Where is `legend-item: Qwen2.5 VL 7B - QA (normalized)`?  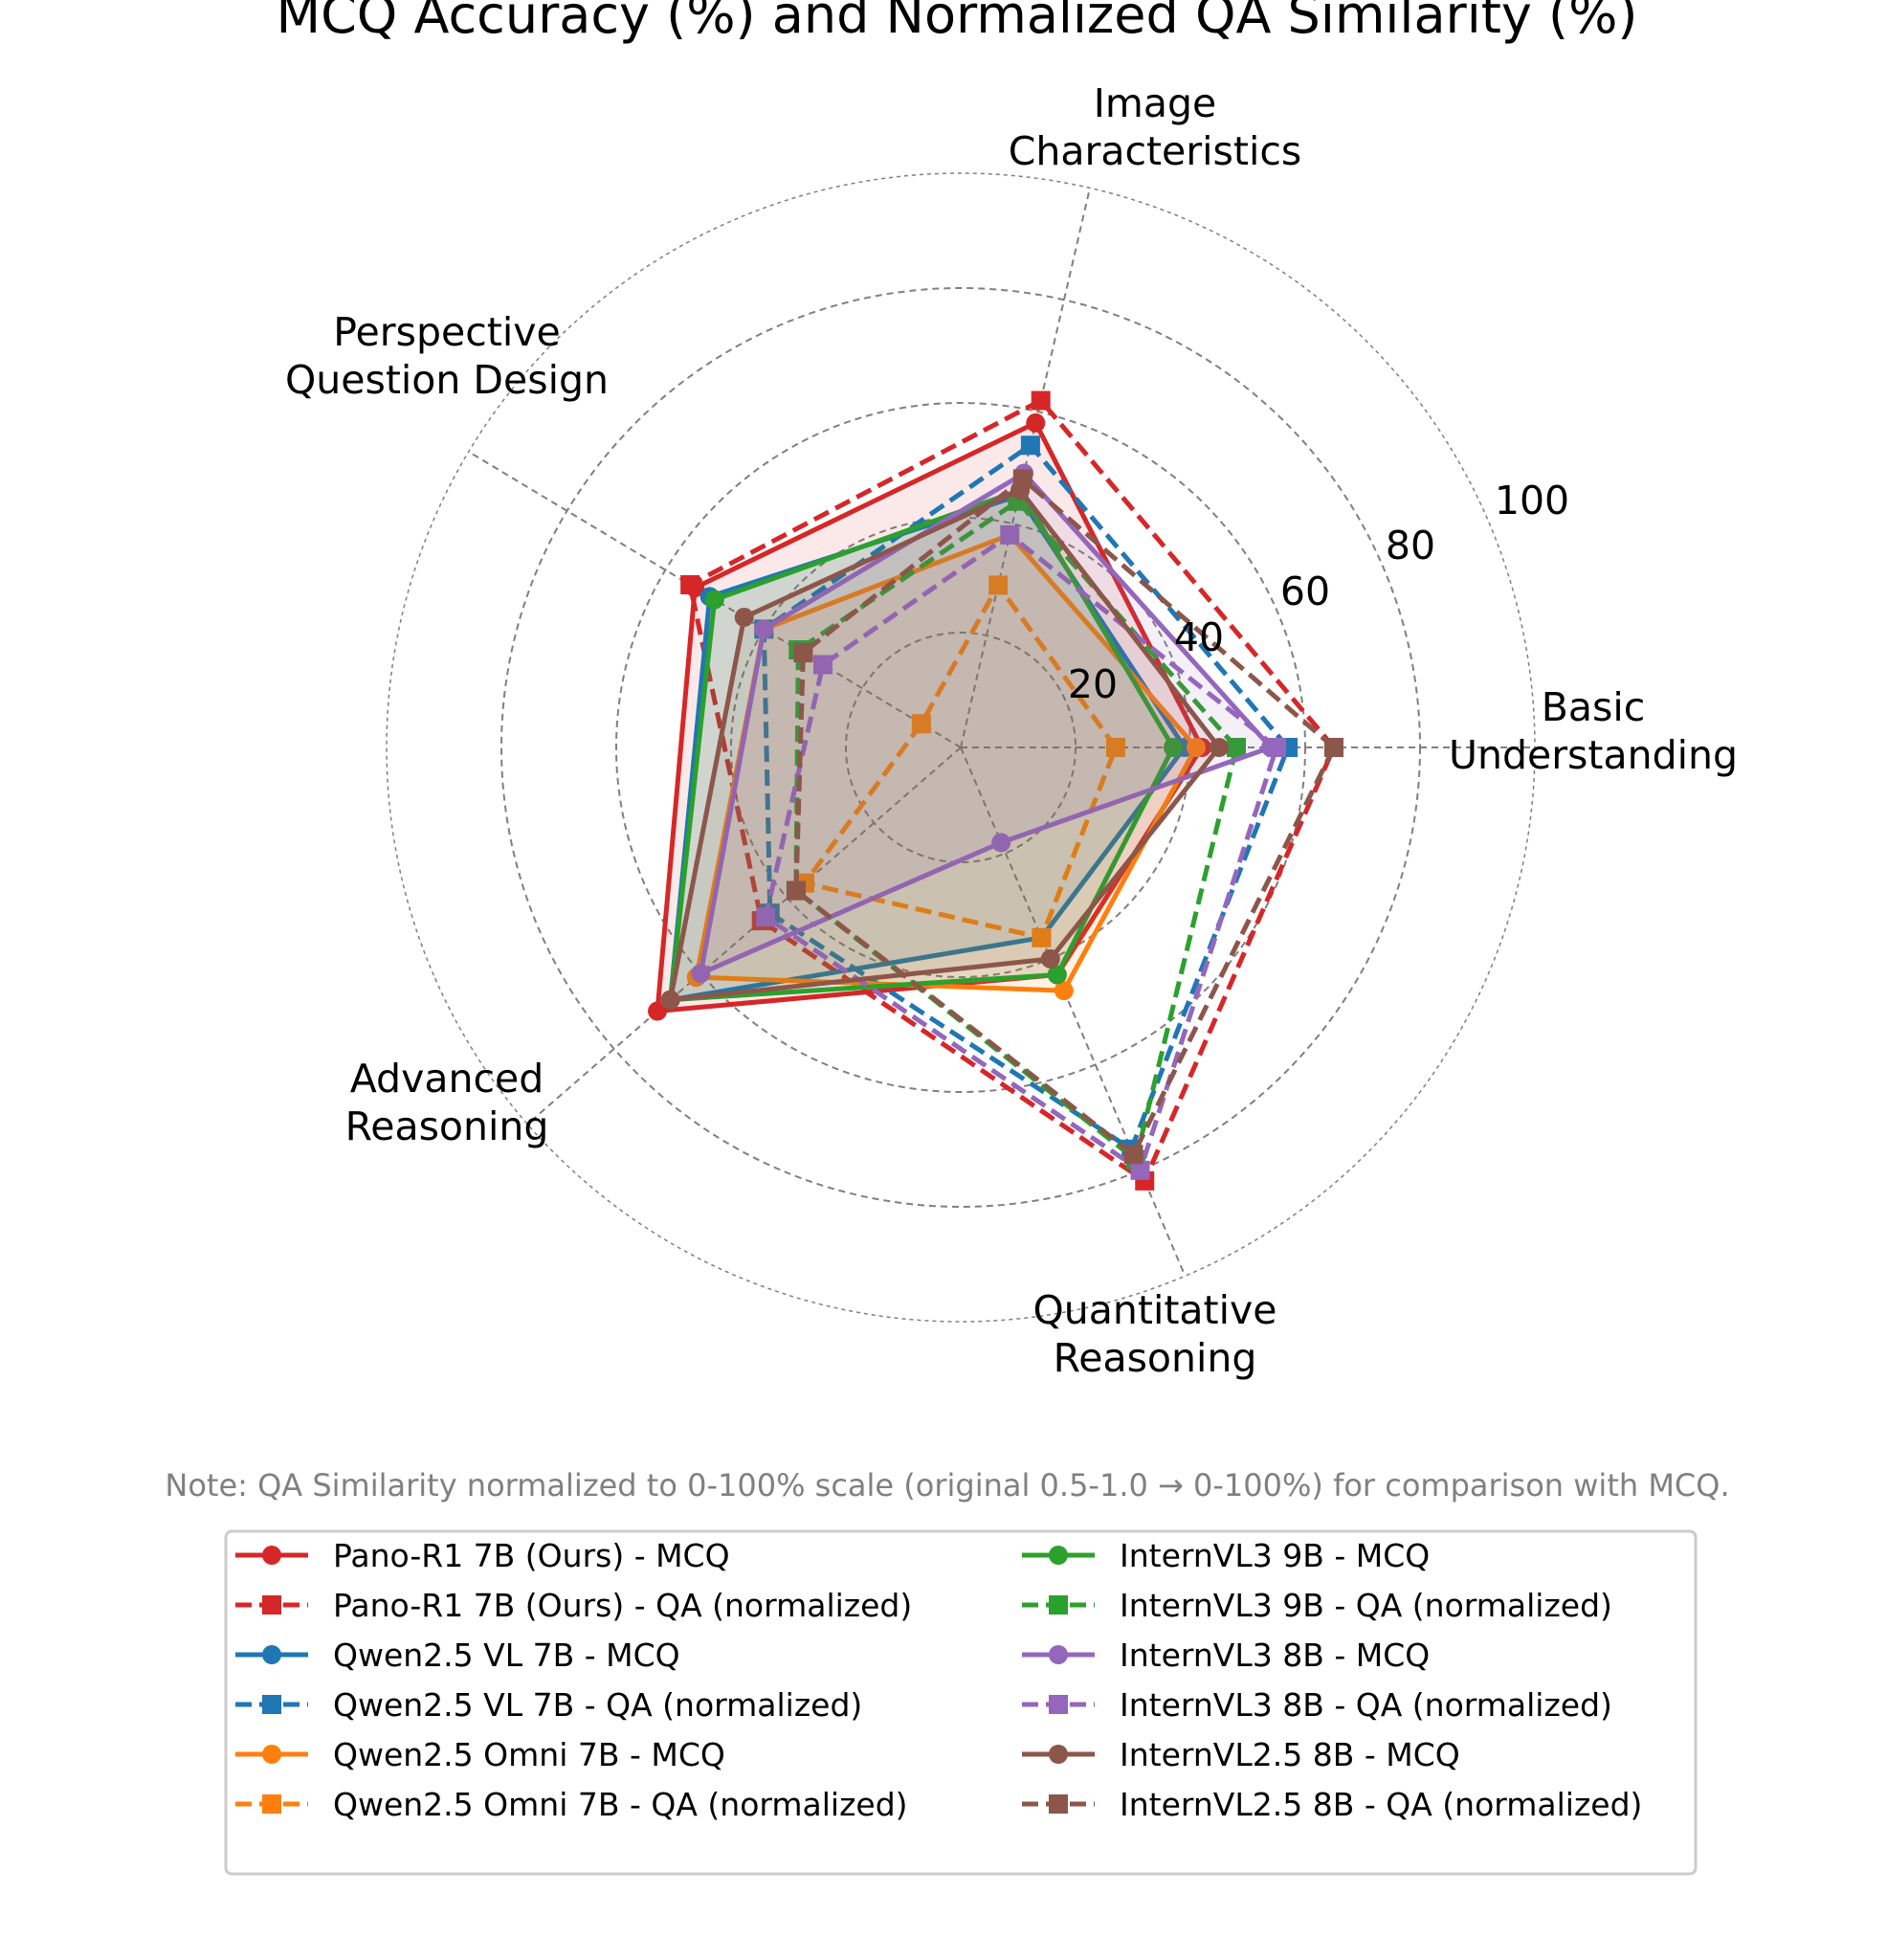 legend-item: Qwen2.5 VL 7B - QA (normalized) is located at coordinates (548, 1705).